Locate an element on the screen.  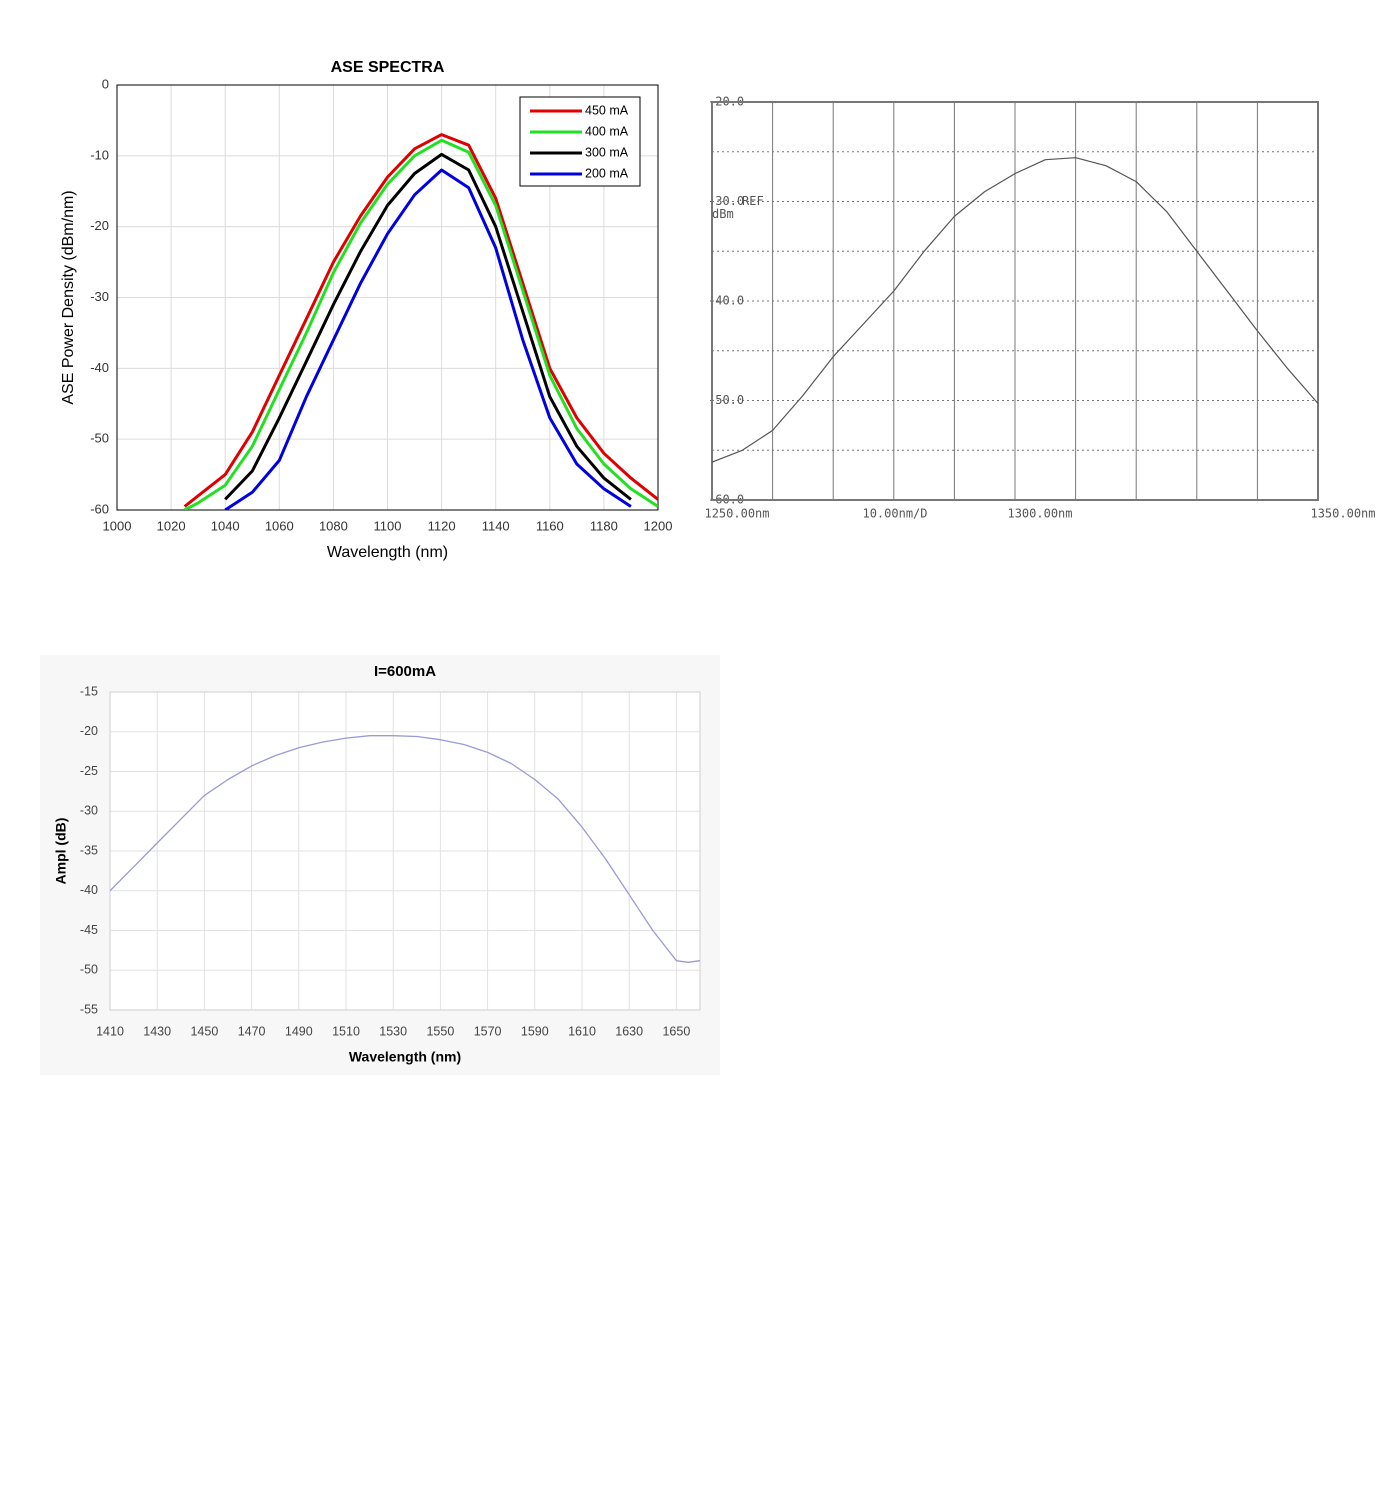
y-tick-label: -50.0 is located at coordinates (726, 400).